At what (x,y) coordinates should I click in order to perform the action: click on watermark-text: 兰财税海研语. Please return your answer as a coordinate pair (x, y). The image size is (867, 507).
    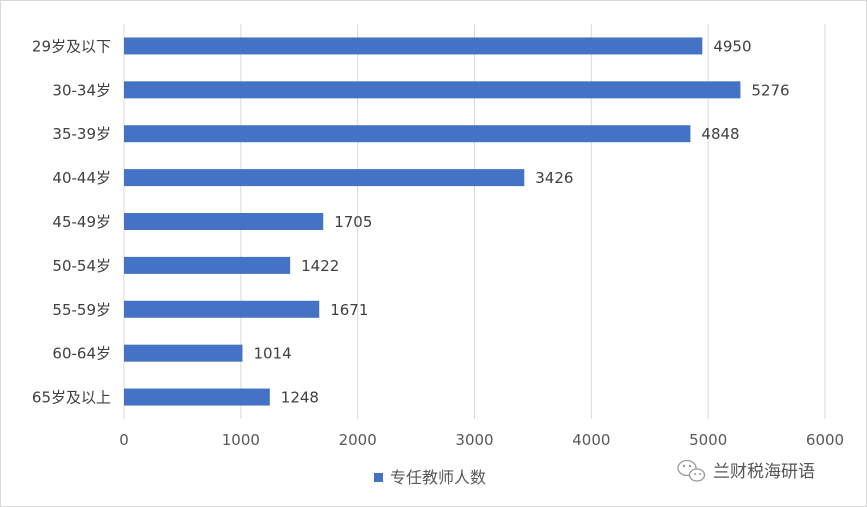
    Looking at the image, I should click on (764, 472).